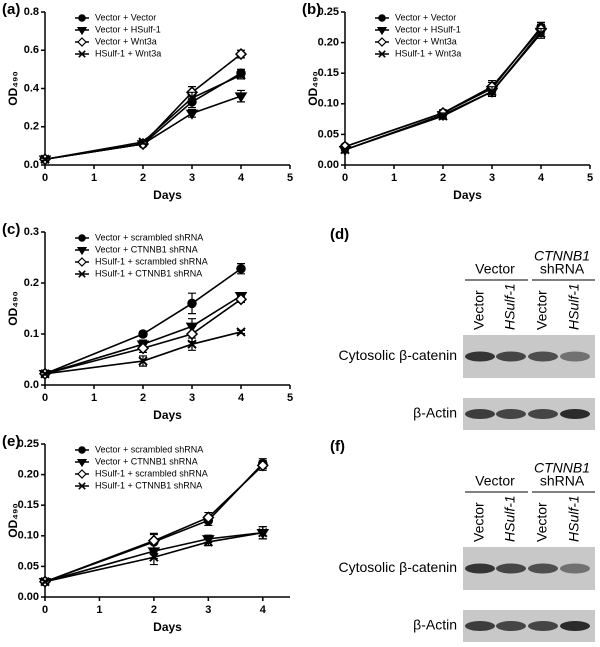  I want to click on y-tick-label: 0.8, so click(31, 12).